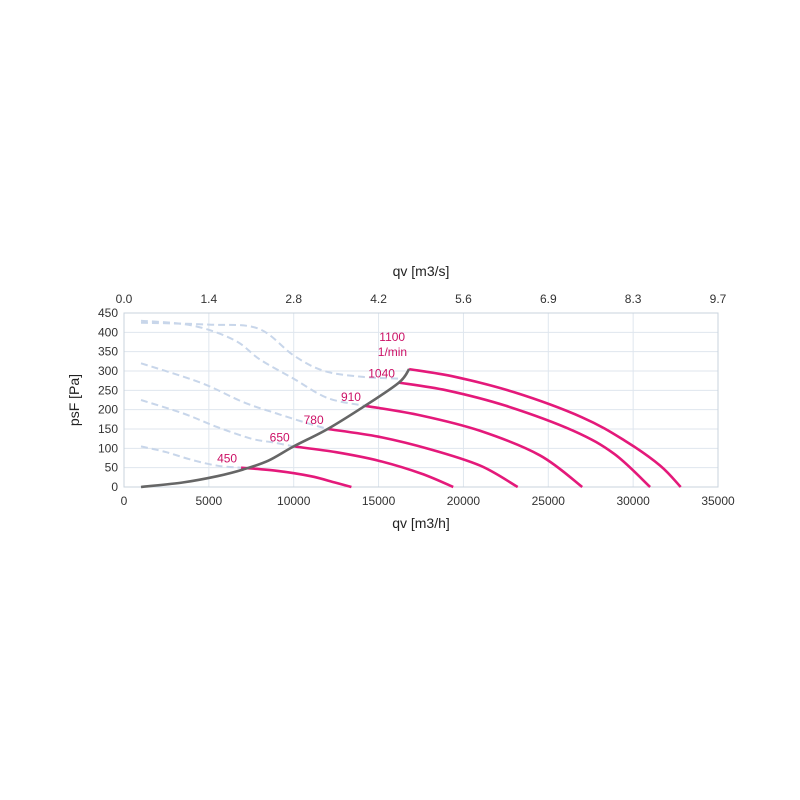  Describe the element at coordinates (108, 371) in the screenshot. I see `y-tick-label: 300` at that location.